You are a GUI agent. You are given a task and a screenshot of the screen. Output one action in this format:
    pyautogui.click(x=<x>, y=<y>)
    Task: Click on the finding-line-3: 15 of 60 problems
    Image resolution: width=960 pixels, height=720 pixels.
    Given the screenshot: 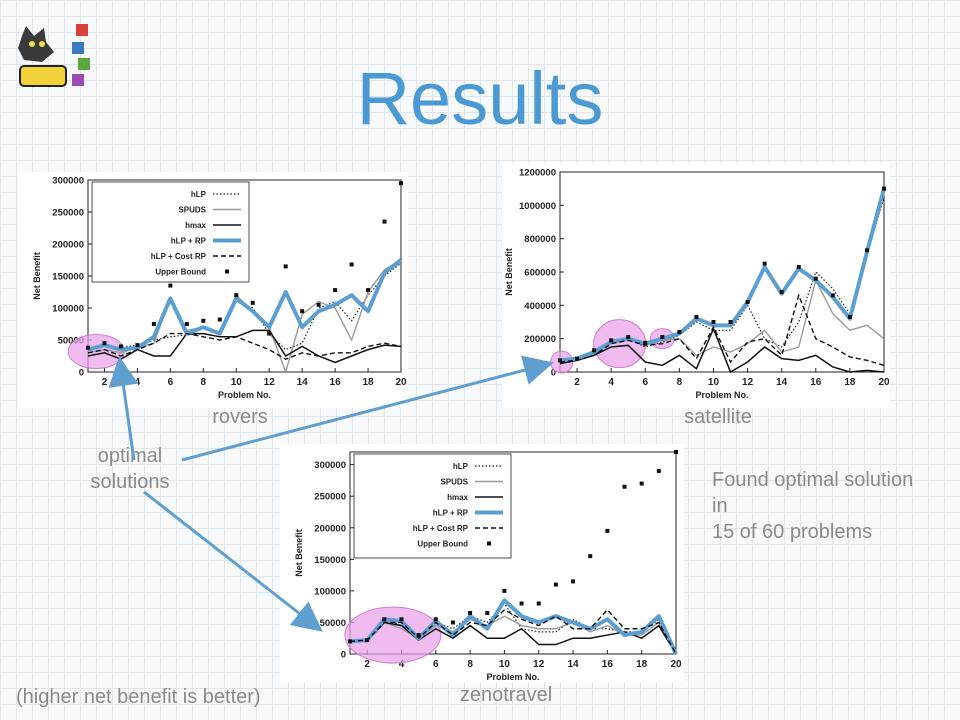 What is the action you would take?
    pyautogui.click(x=792, y=532)
    